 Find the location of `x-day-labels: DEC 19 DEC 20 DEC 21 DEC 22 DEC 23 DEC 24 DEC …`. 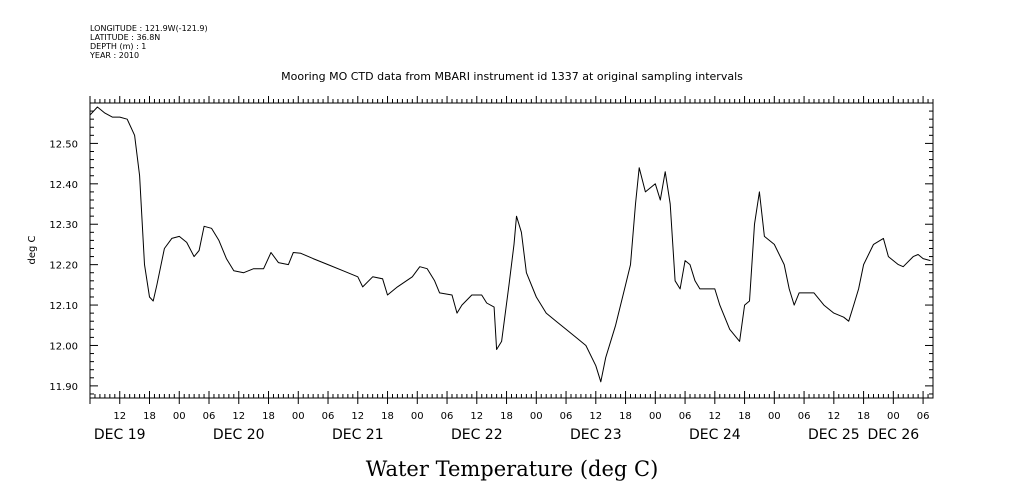

x-day-labels: DEC 19 DEC 20 DEC 21 DEC 22 DEC 23 DEC 24 DEC … is located at coordinates (506, 435).